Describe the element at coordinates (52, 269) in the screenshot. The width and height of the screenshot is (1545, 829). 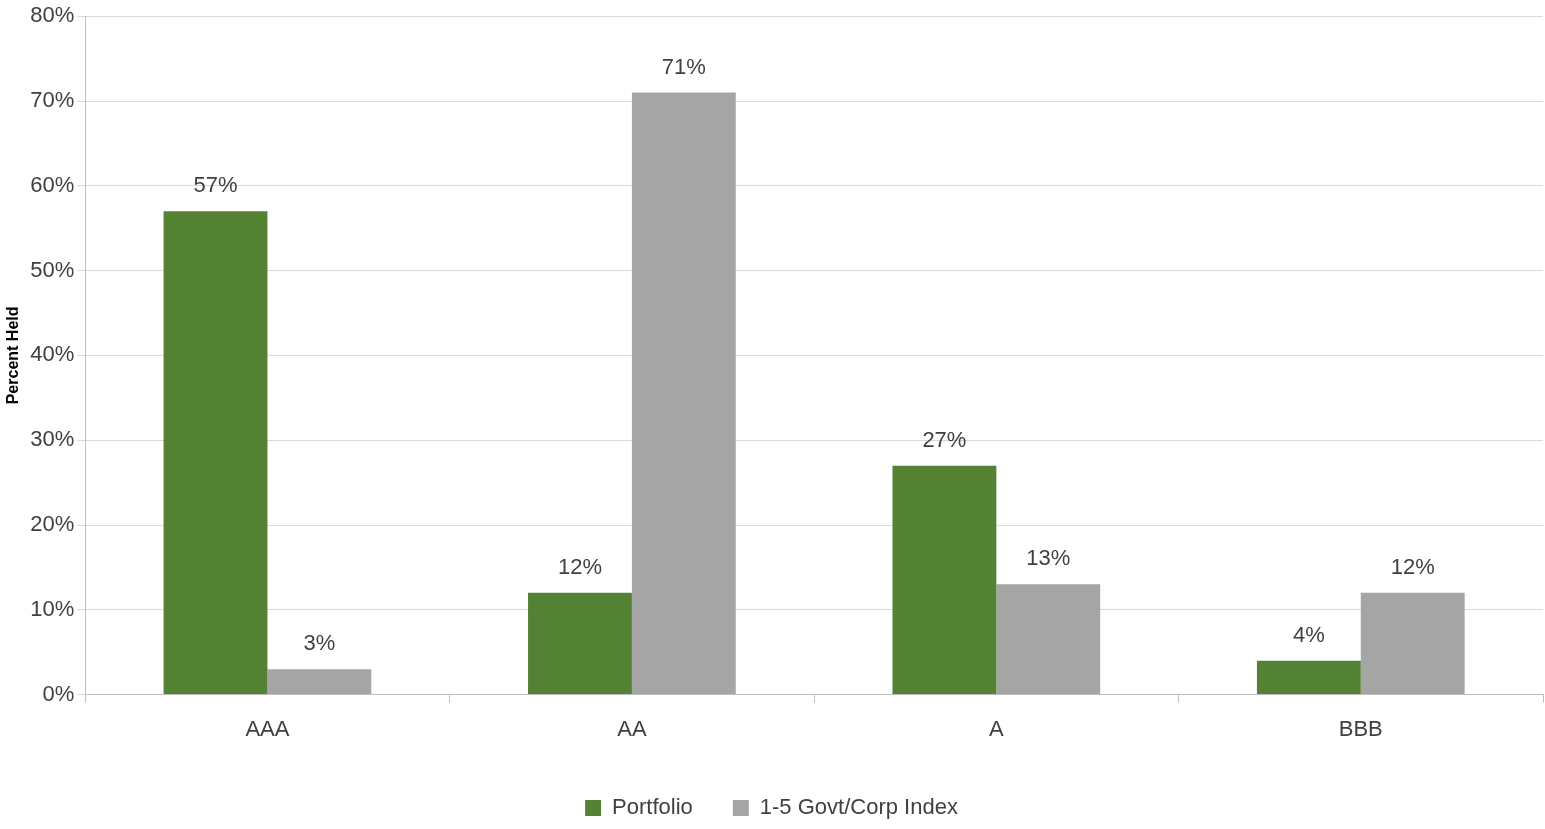
I see `y-tick-label: 50%` at that location.